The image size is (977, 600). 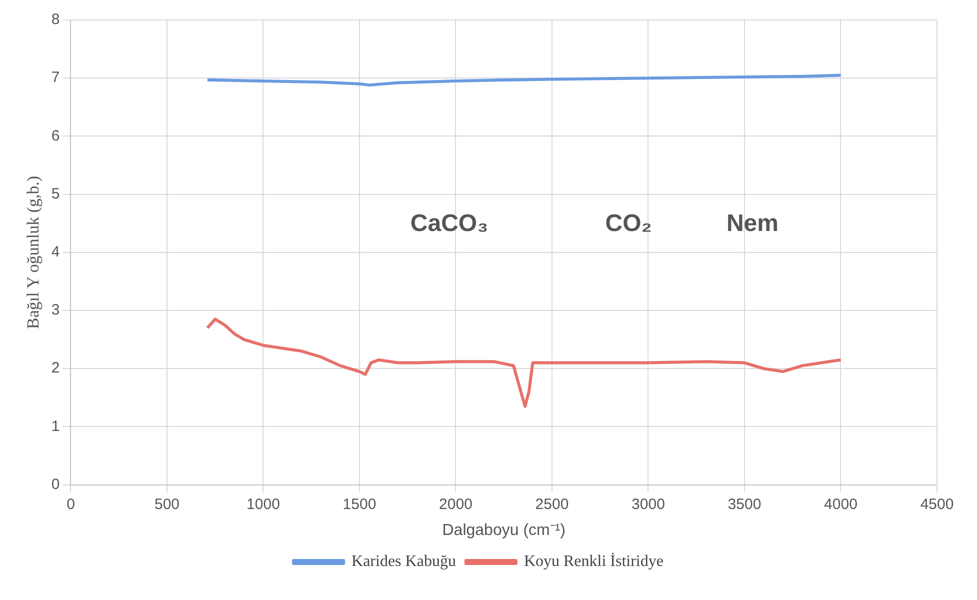 I want to click on x-tick-label: 500, so click(x=167, y=504).